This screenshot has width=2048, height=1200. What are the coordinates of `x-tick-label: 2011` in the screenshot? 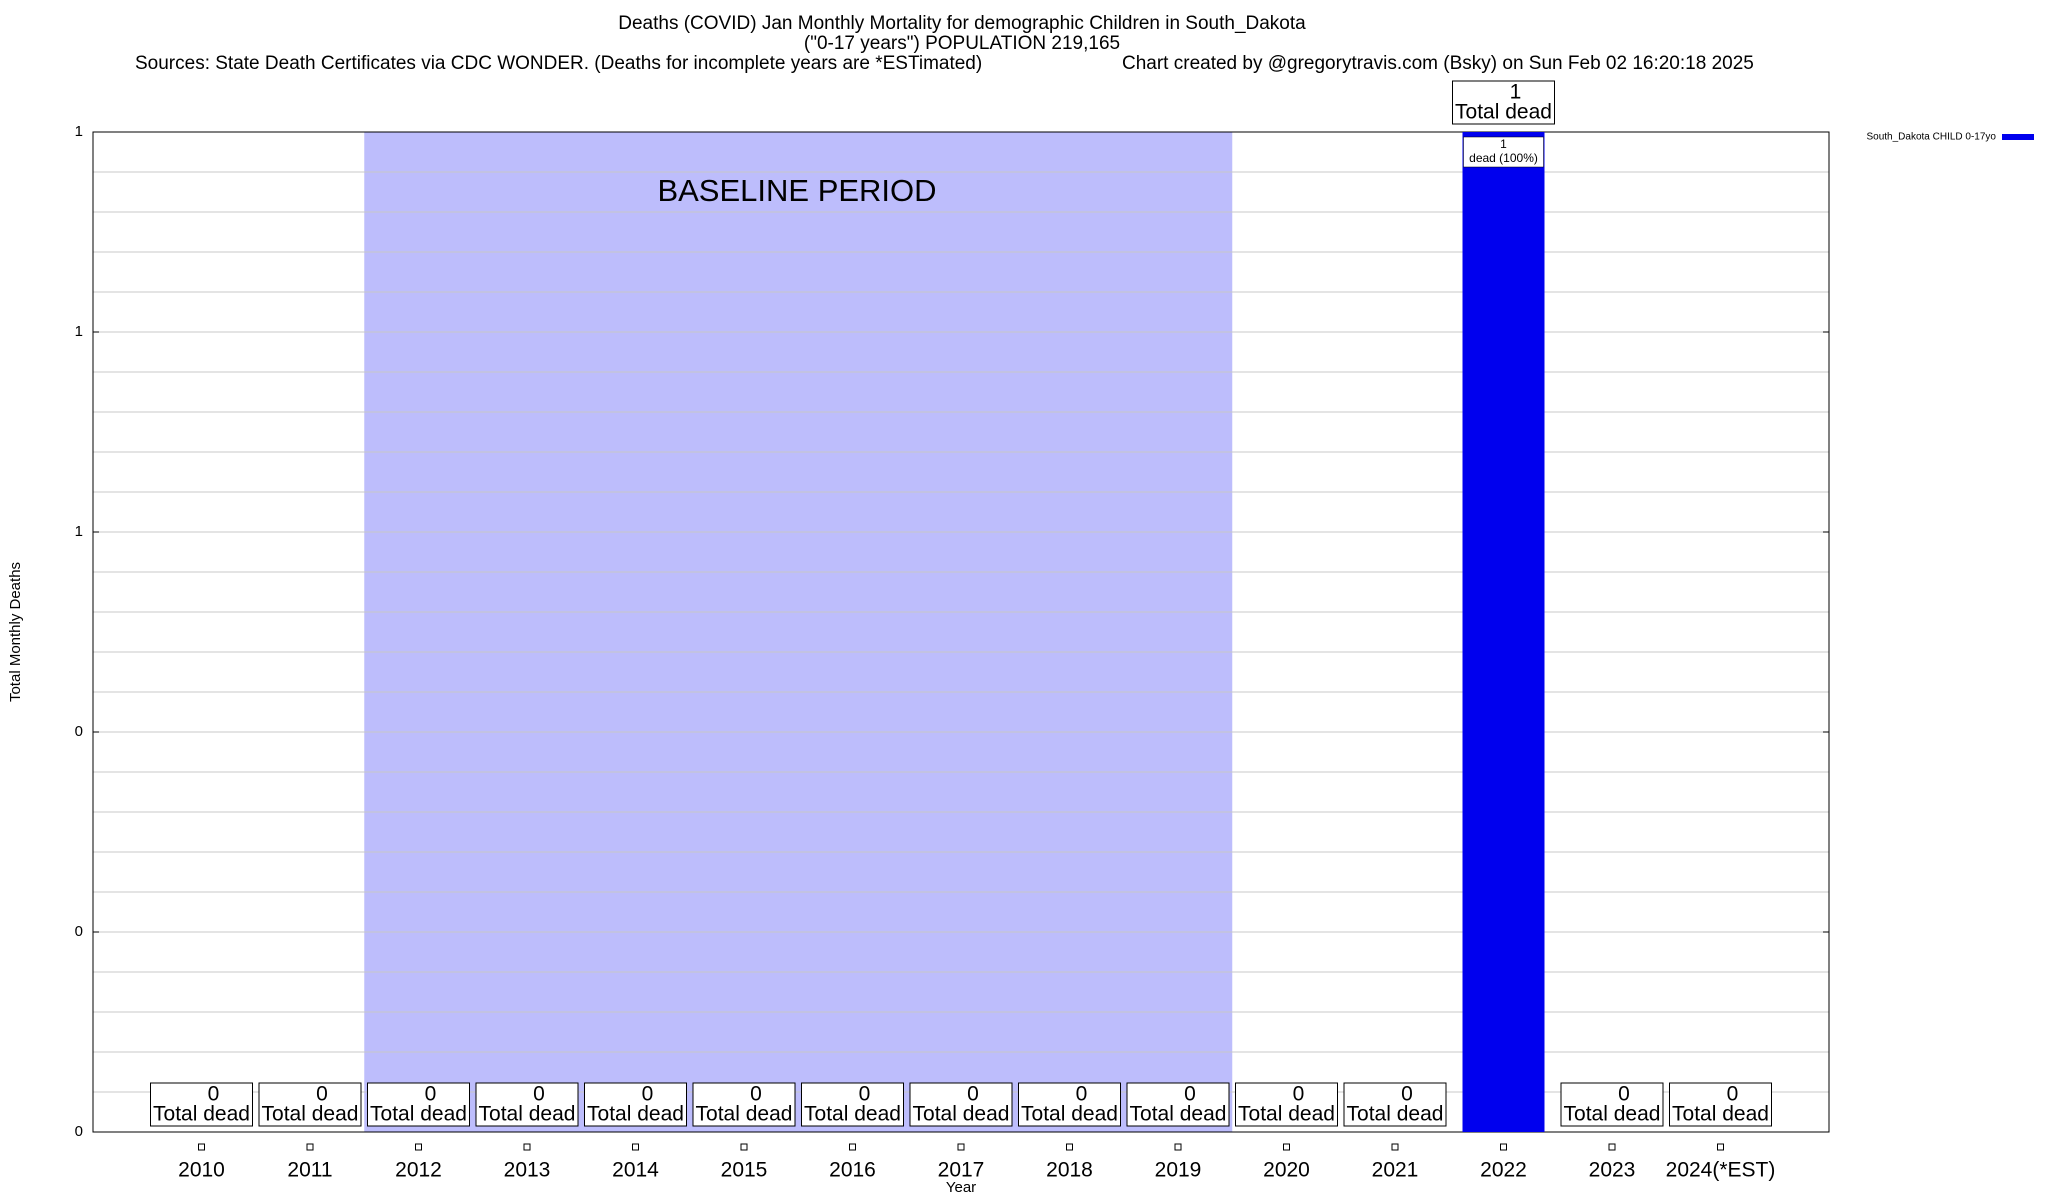 It's located at (309, 1170).